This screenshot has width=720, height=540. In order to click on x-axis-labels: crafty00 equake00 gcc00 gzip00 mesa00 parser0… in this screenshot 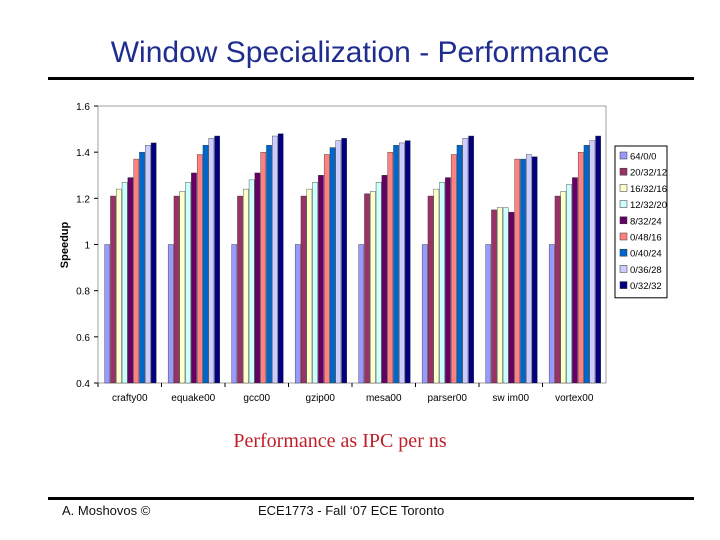, I will do `click(345, 393)`.